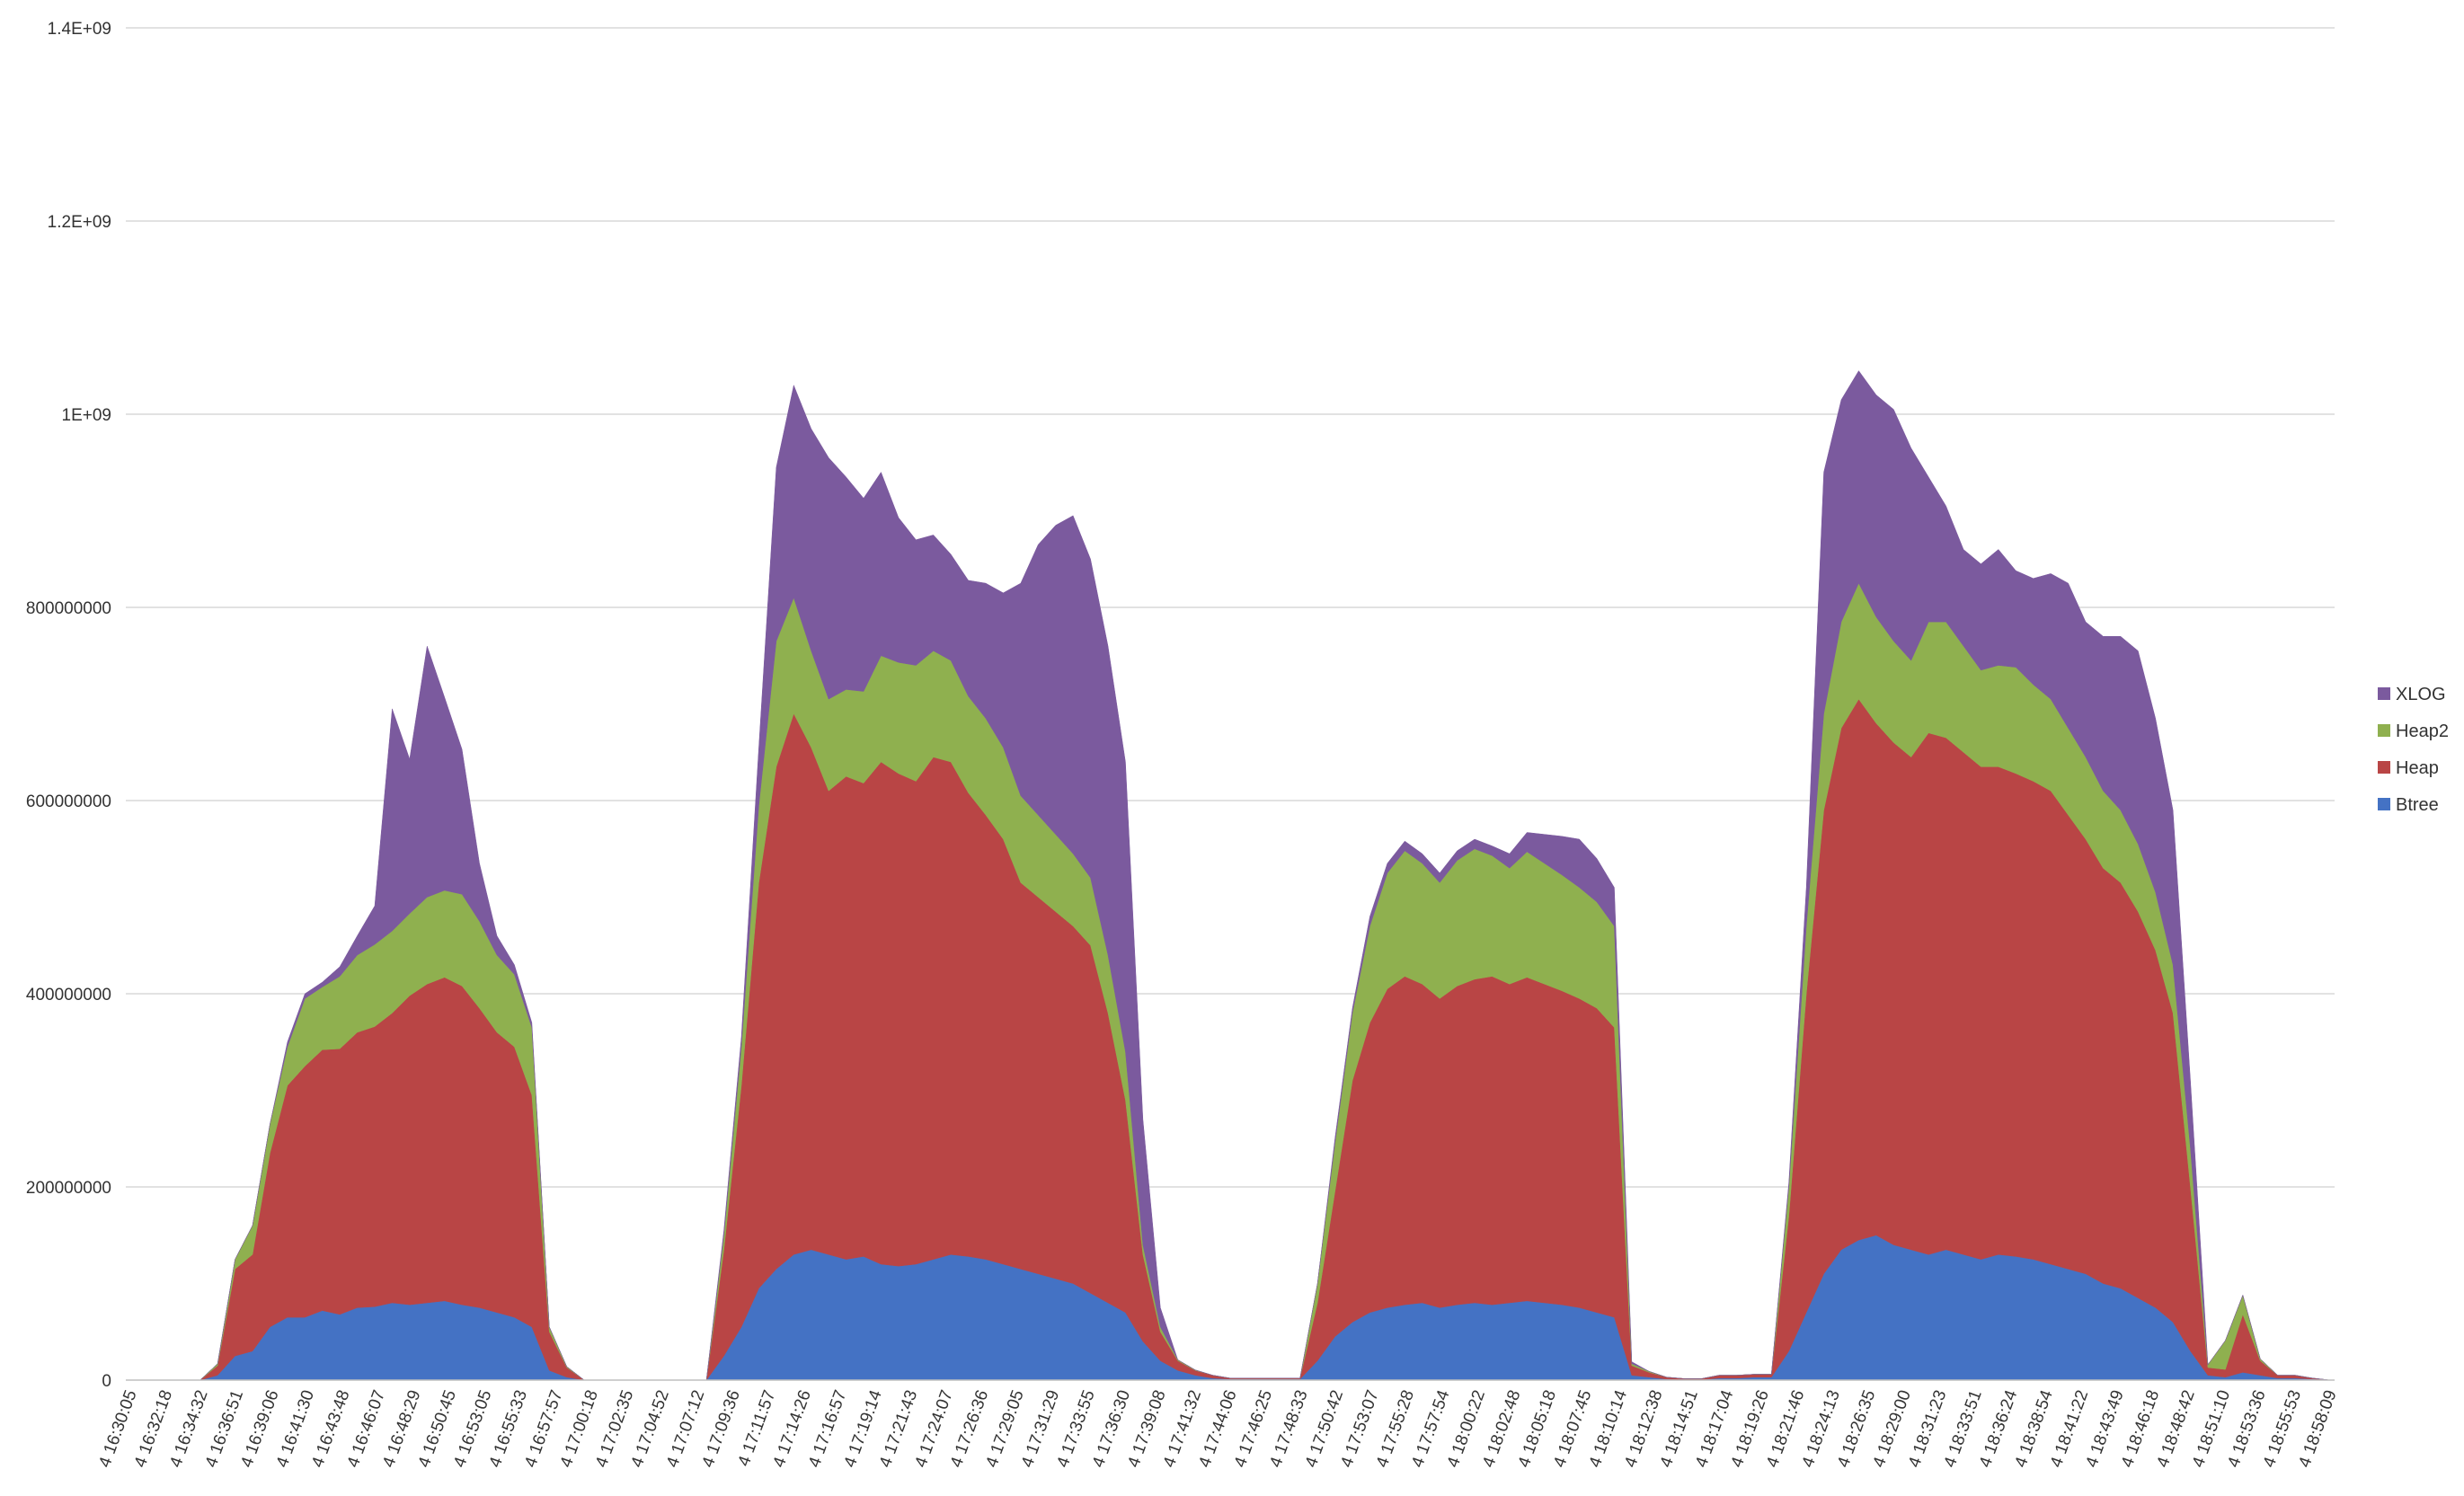 The width and height of the screenshot is (2464, 1496). Describe the element at coordinates (2413, 750) in the screenshot. I see `legend: XLOG Heap2 Heap Btree` at that location.